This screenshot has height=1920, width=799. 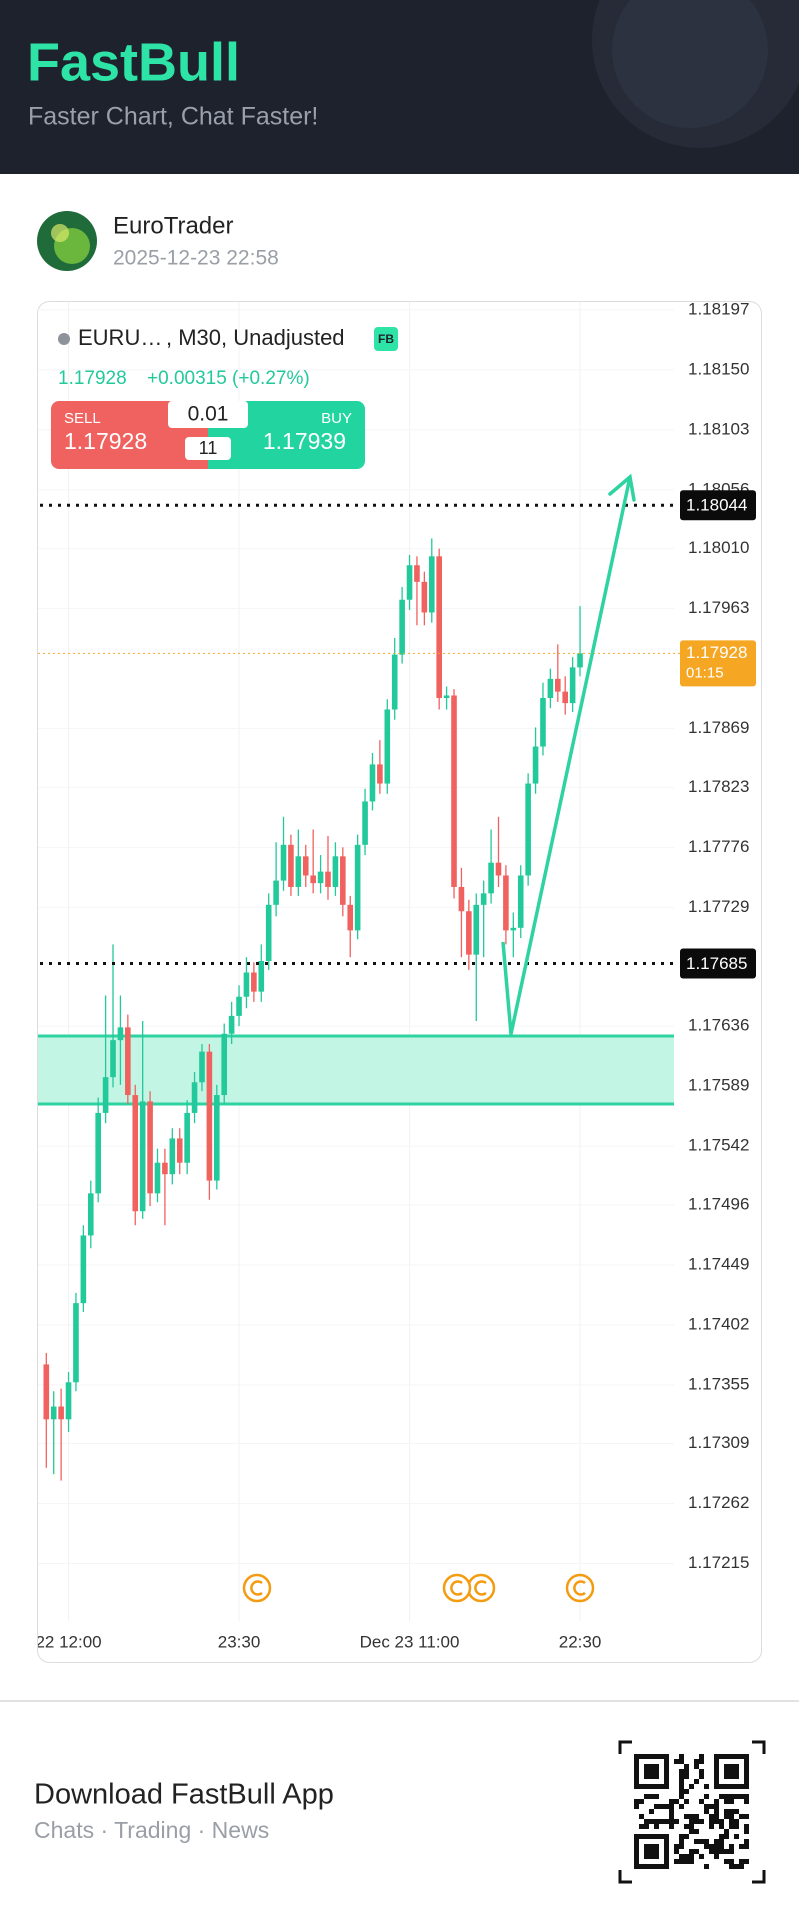 I want to click on spread: 11, so click(x=208, y=448).